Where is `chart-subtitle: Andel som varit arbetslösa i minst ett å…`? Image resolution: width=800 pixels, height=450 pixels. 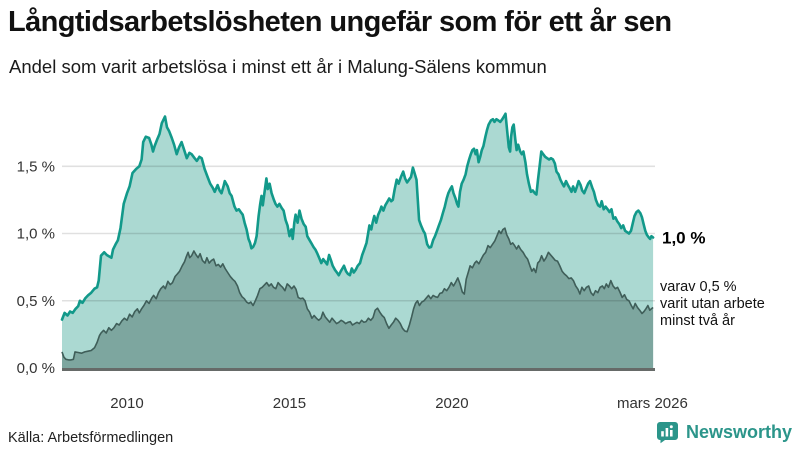 chart-subtitle: Andel som varit arbetslösa i minst ett å… is located at coordinates (278, 66).